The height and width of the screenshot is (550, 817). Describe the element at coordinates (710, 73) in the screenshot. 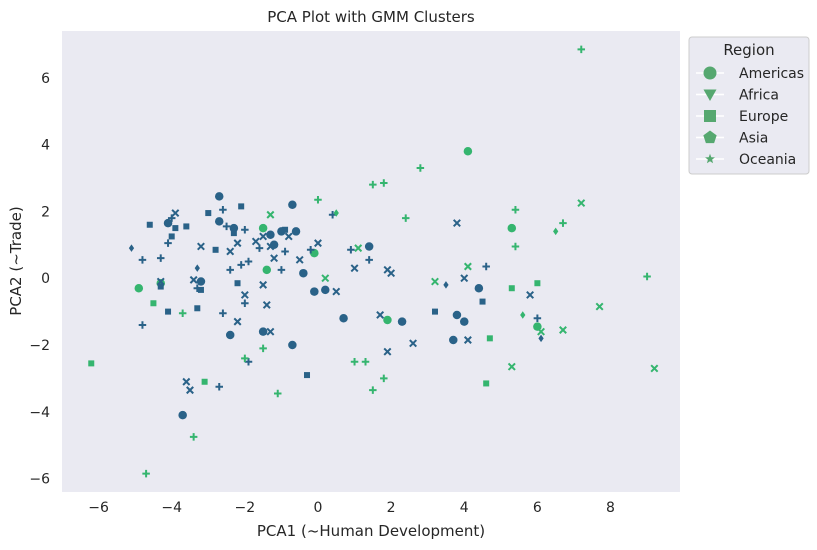

I see `legend-marker-americas` at that location.